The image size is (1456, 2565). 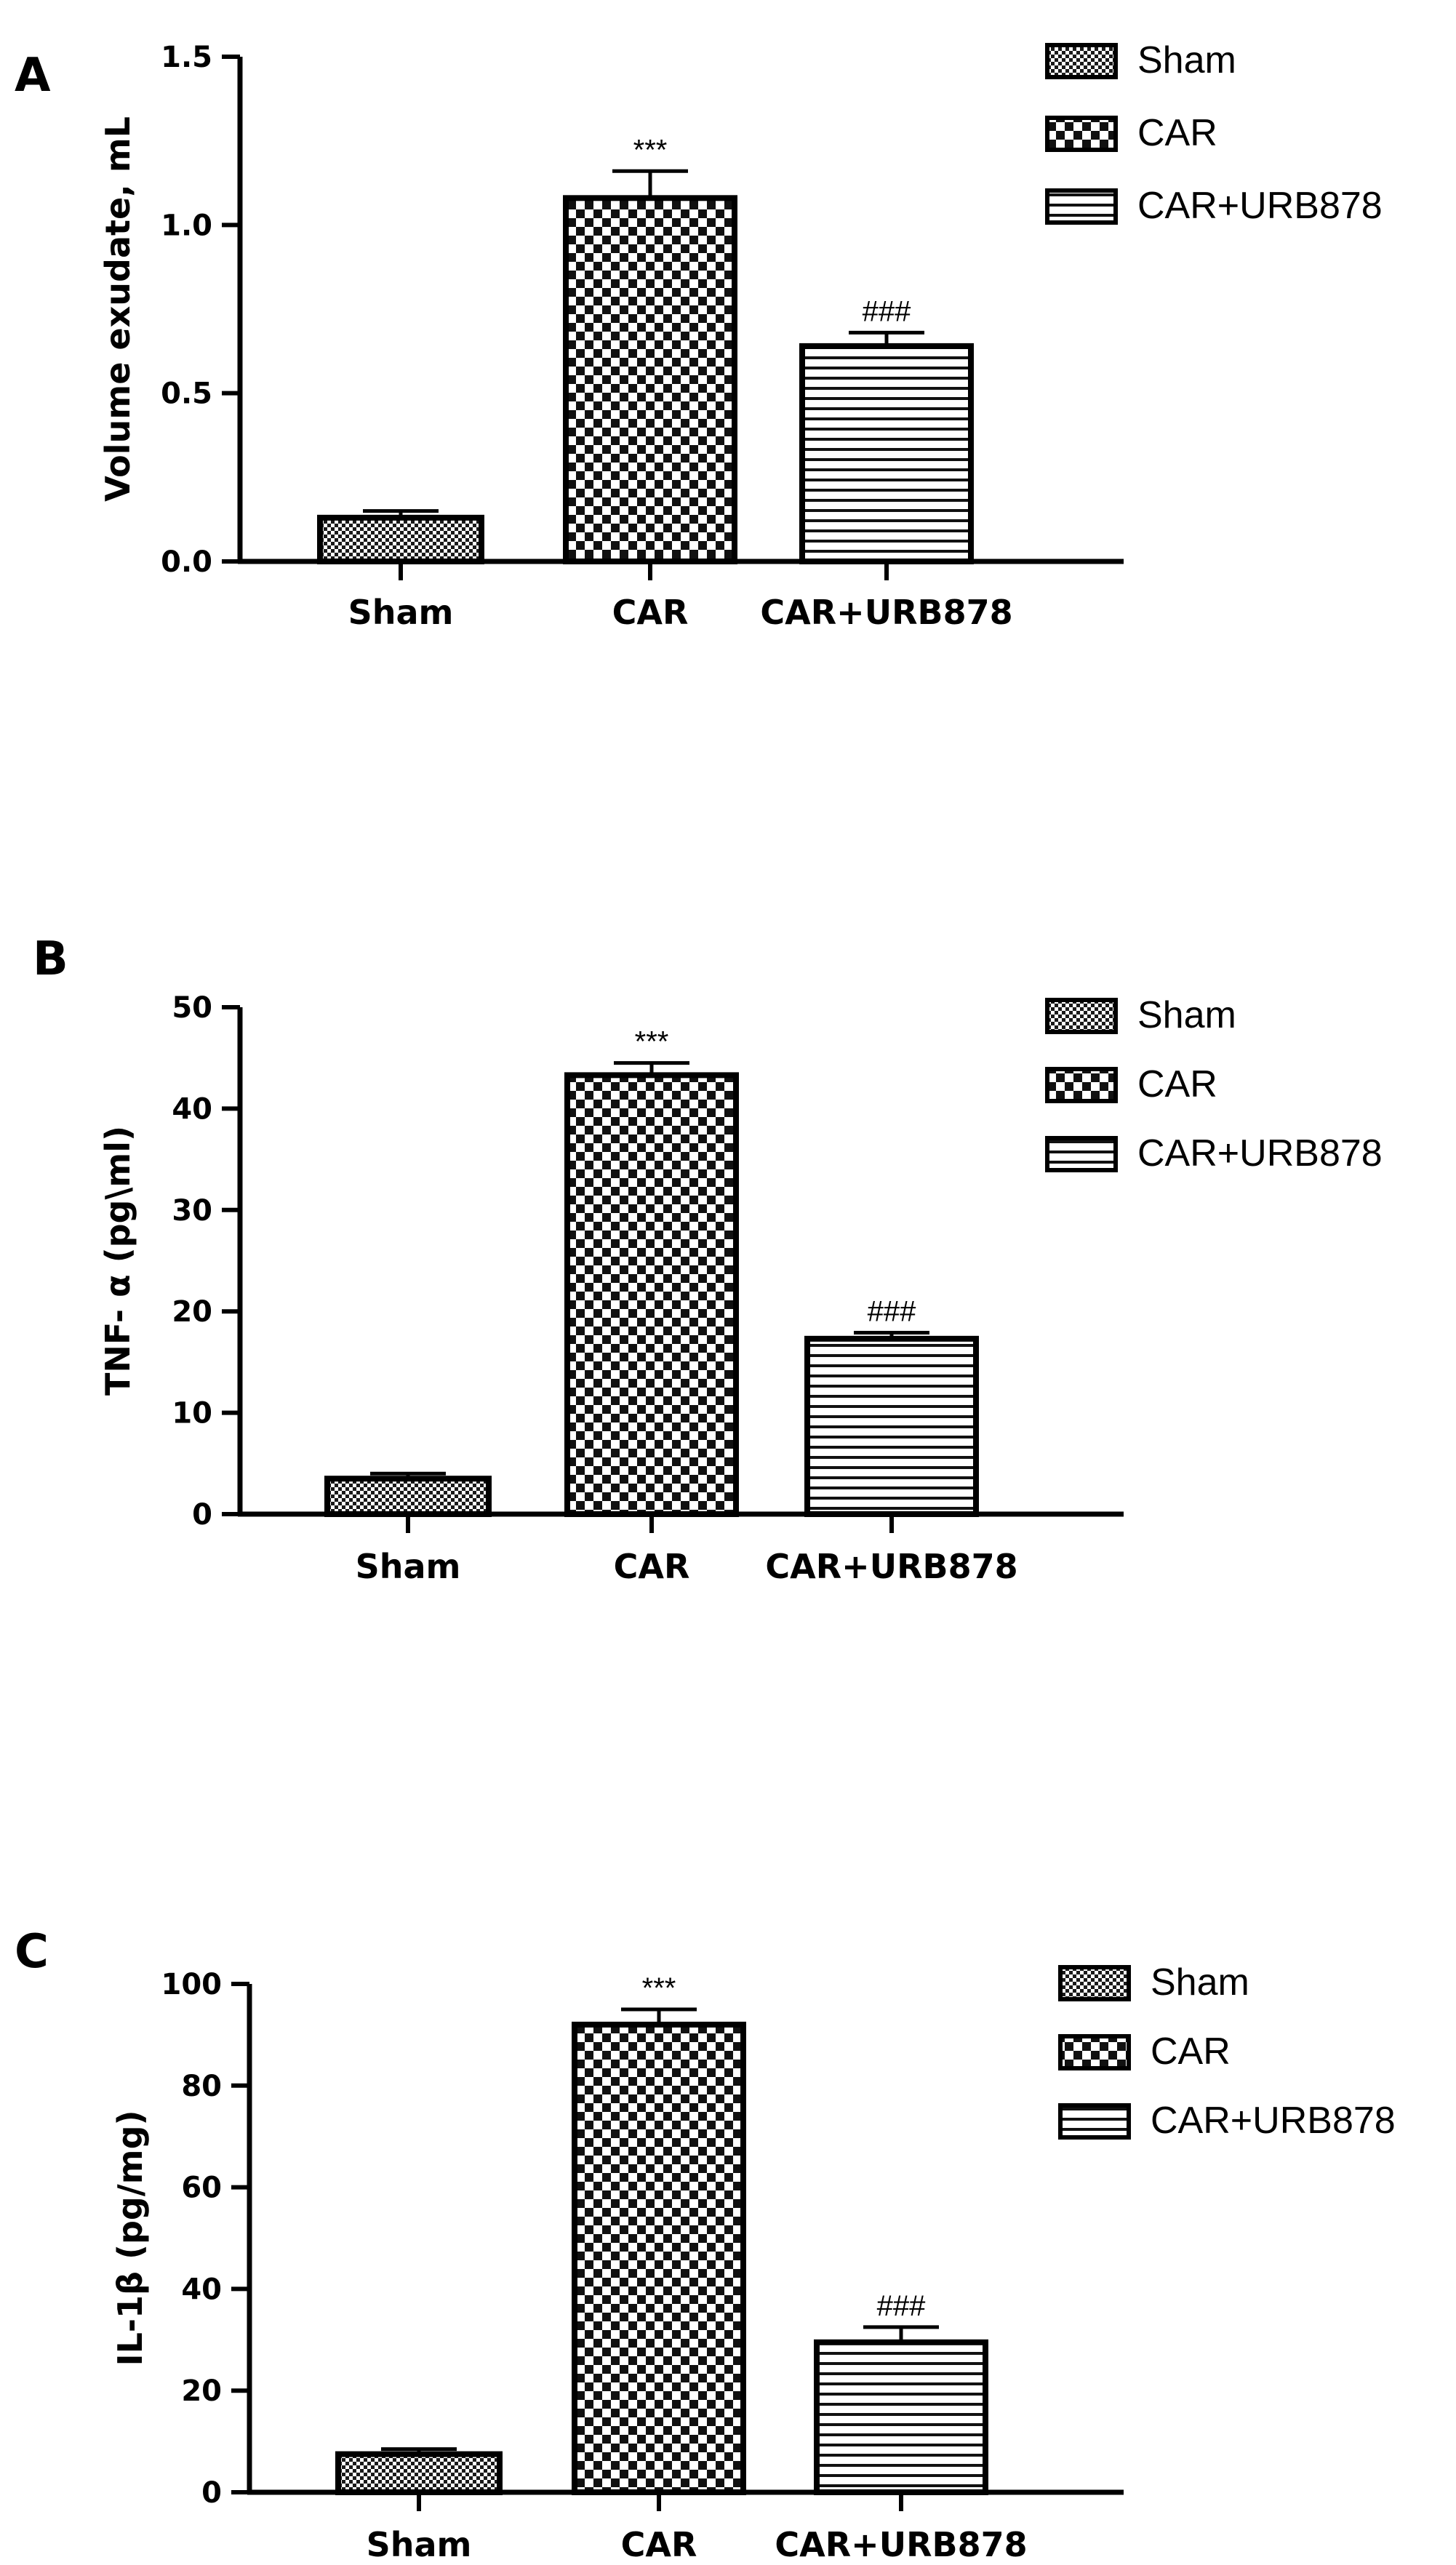 What do you see at coordinates (117, 1261) in the screenshot?
I see `y-axis-title: TNF- α (pg\ml)` at bounding box center [117, 1261].